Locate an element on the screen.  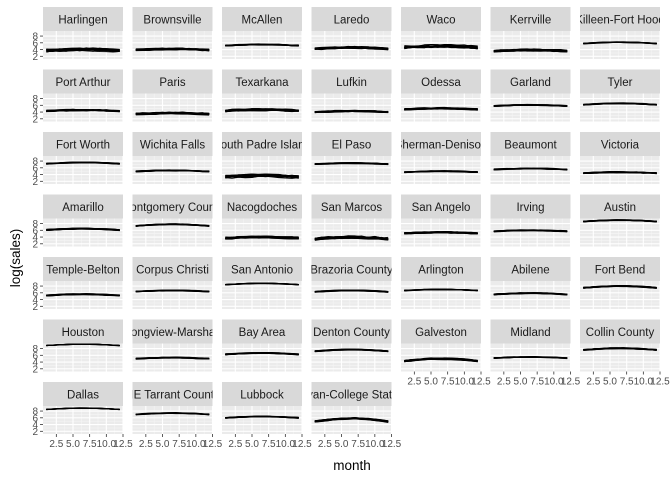
facet-panel: Tyler is located at coordinates (620, 95).